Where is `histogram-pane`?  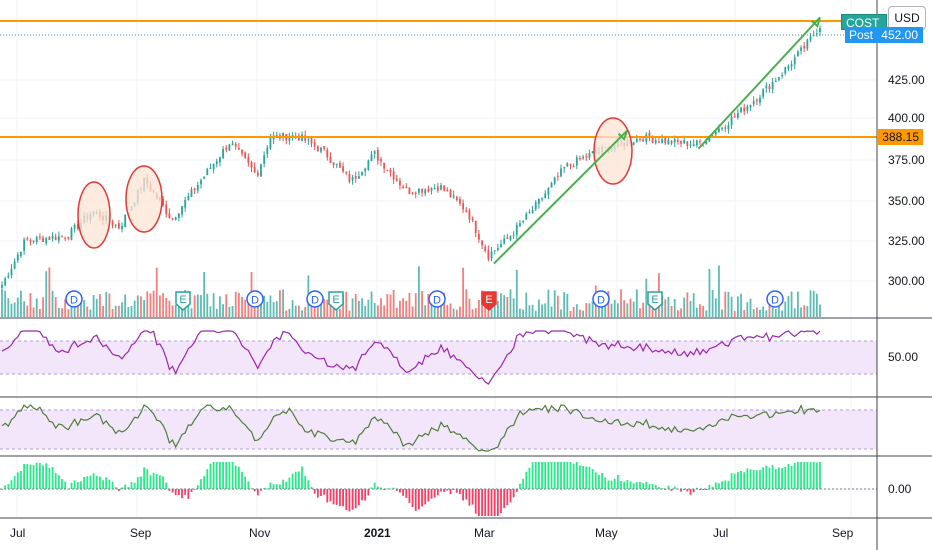 histogram-pane is located at coordinates (438, 489).